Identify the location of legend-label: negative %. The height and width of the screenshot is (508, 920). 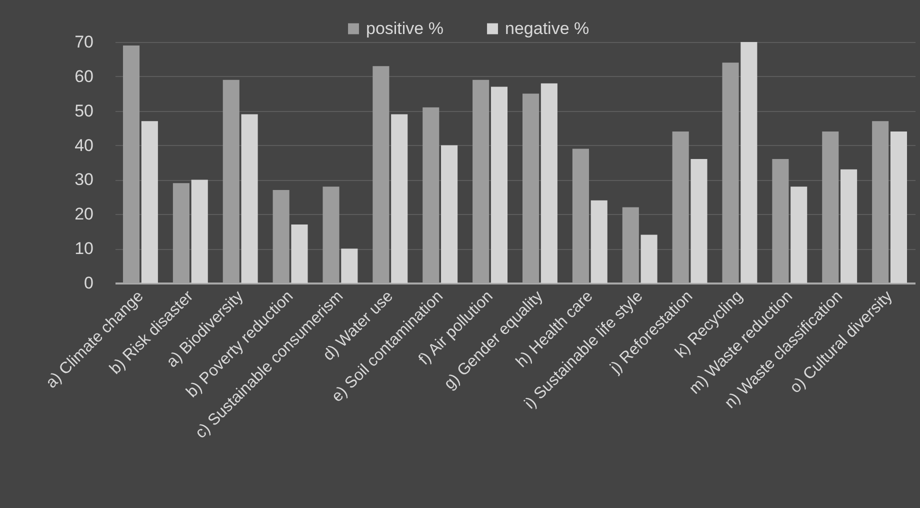
(547, 28).